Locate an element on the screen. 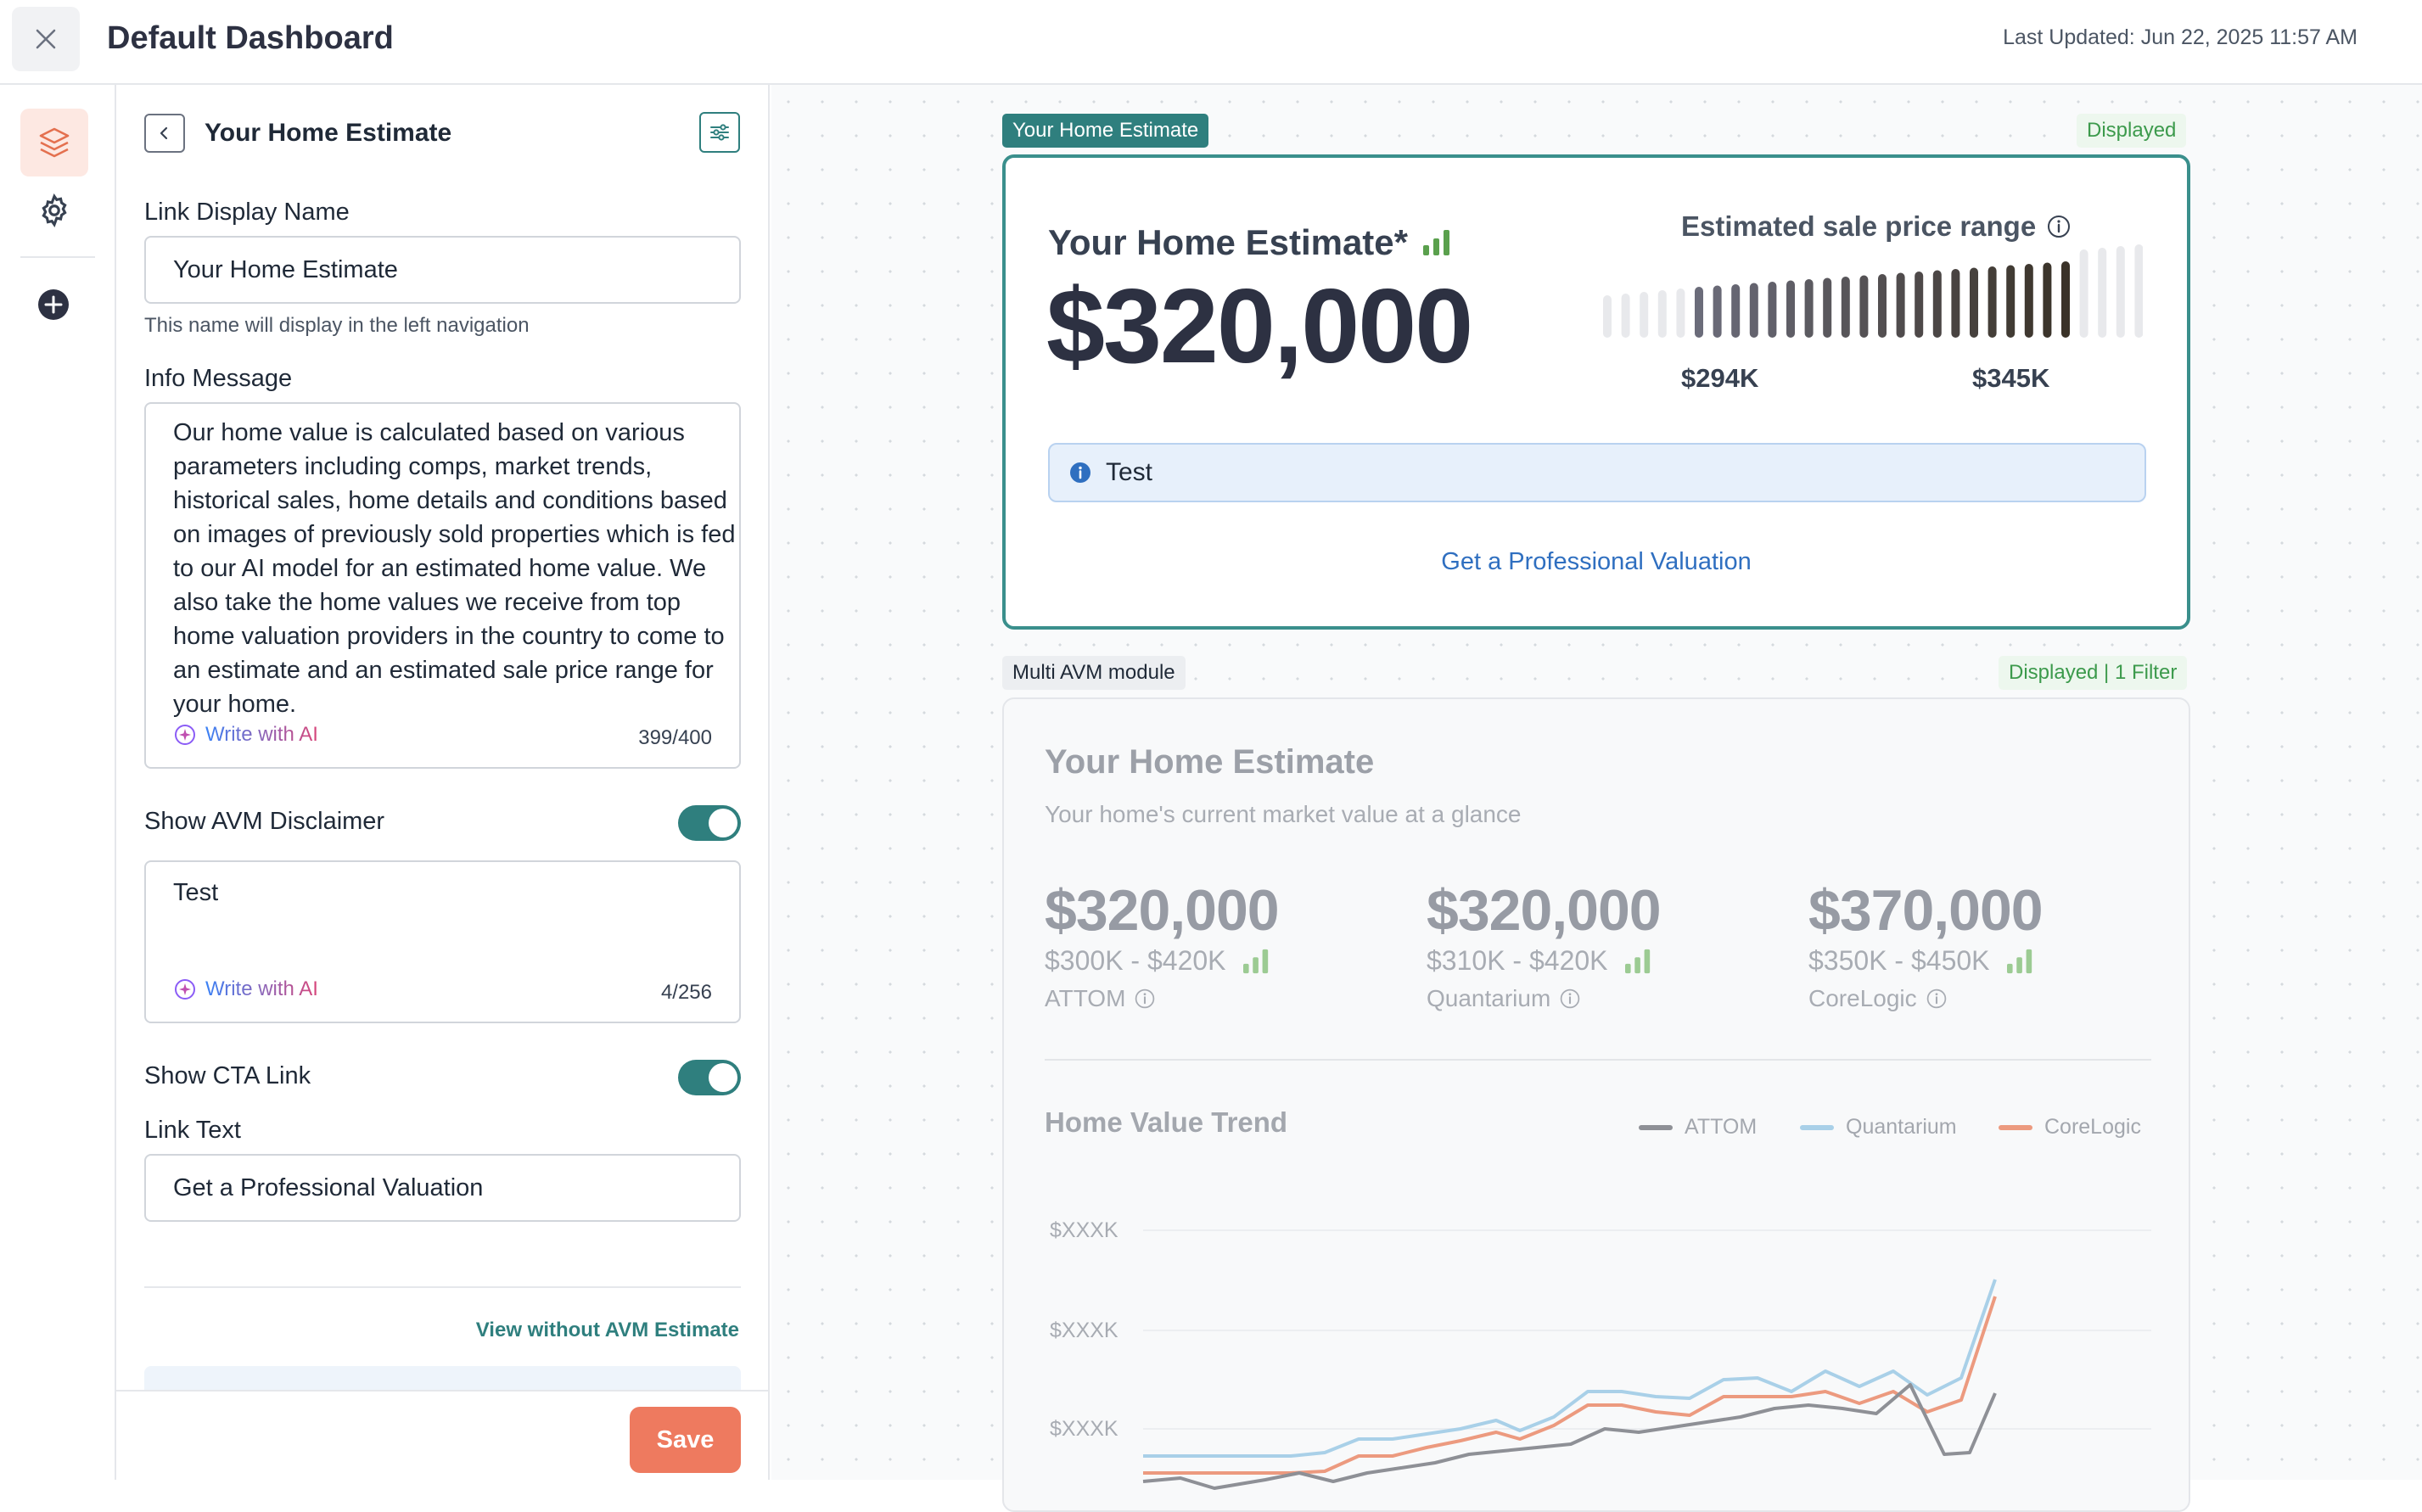  plus-circle-icon is located at coordinates (53, 304).